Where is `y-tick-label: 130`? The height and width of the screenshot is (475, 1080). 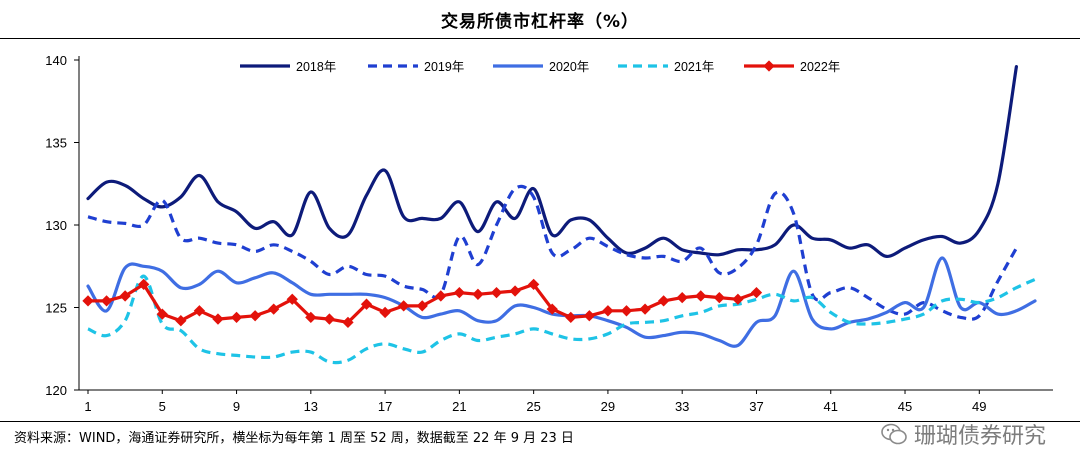 y-tick-label: 130 is located at coordinates (56, 225).